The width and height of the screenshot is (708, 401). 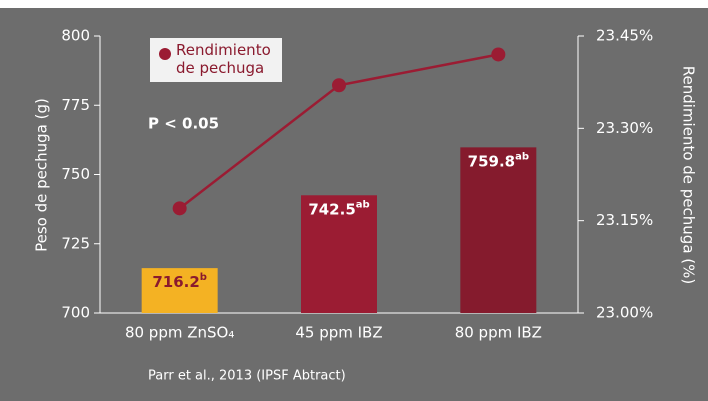 What do you see at coordinates (624, 36) in the screenshot?
I see `y2-tick-label: 23.45%` at bounding box center [624, 36].